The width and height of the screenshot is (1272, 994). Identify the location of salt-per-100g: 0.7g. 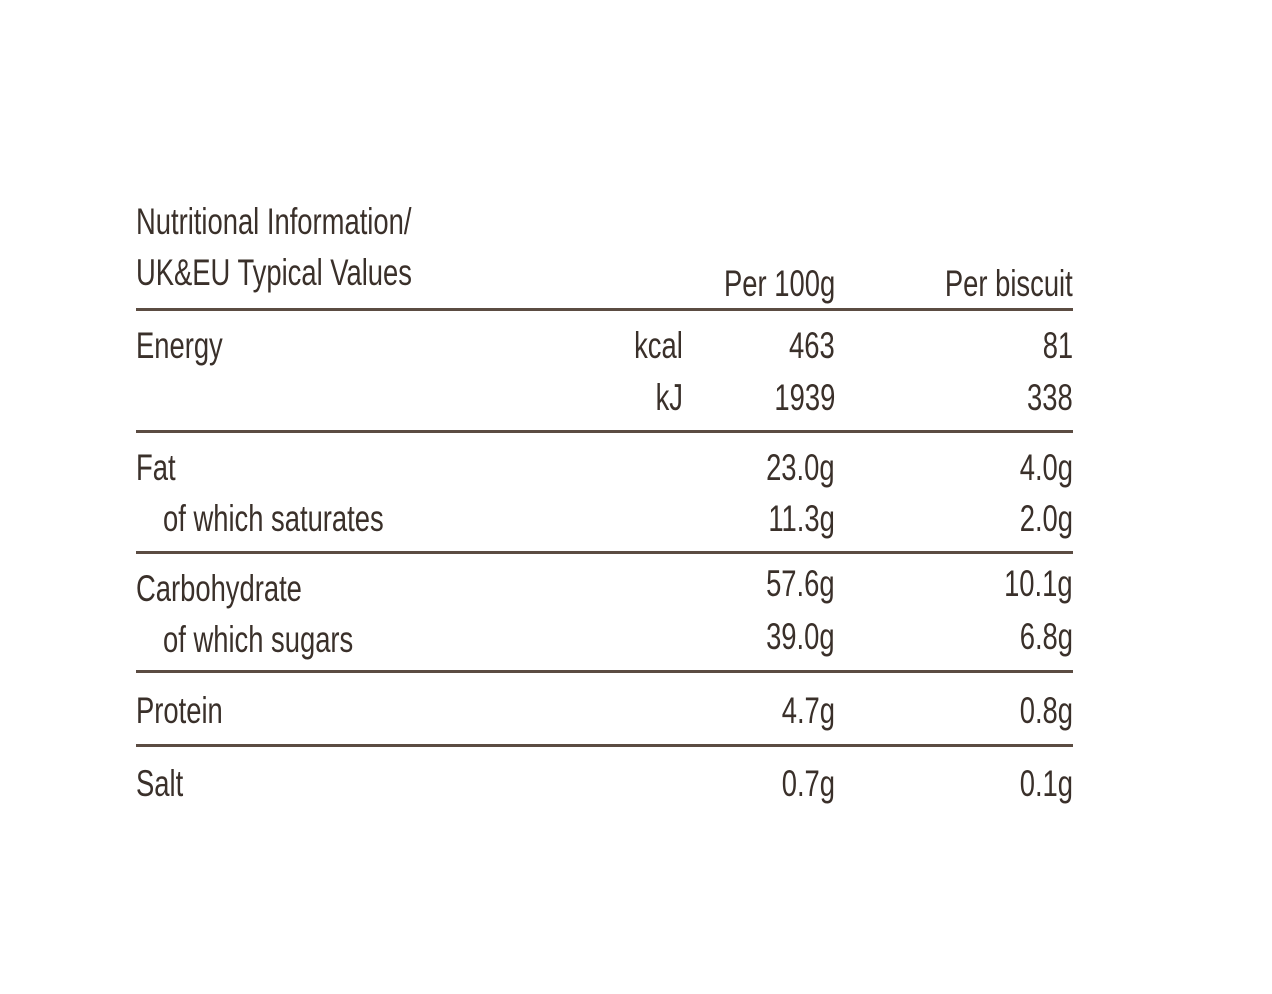
(808, 783).